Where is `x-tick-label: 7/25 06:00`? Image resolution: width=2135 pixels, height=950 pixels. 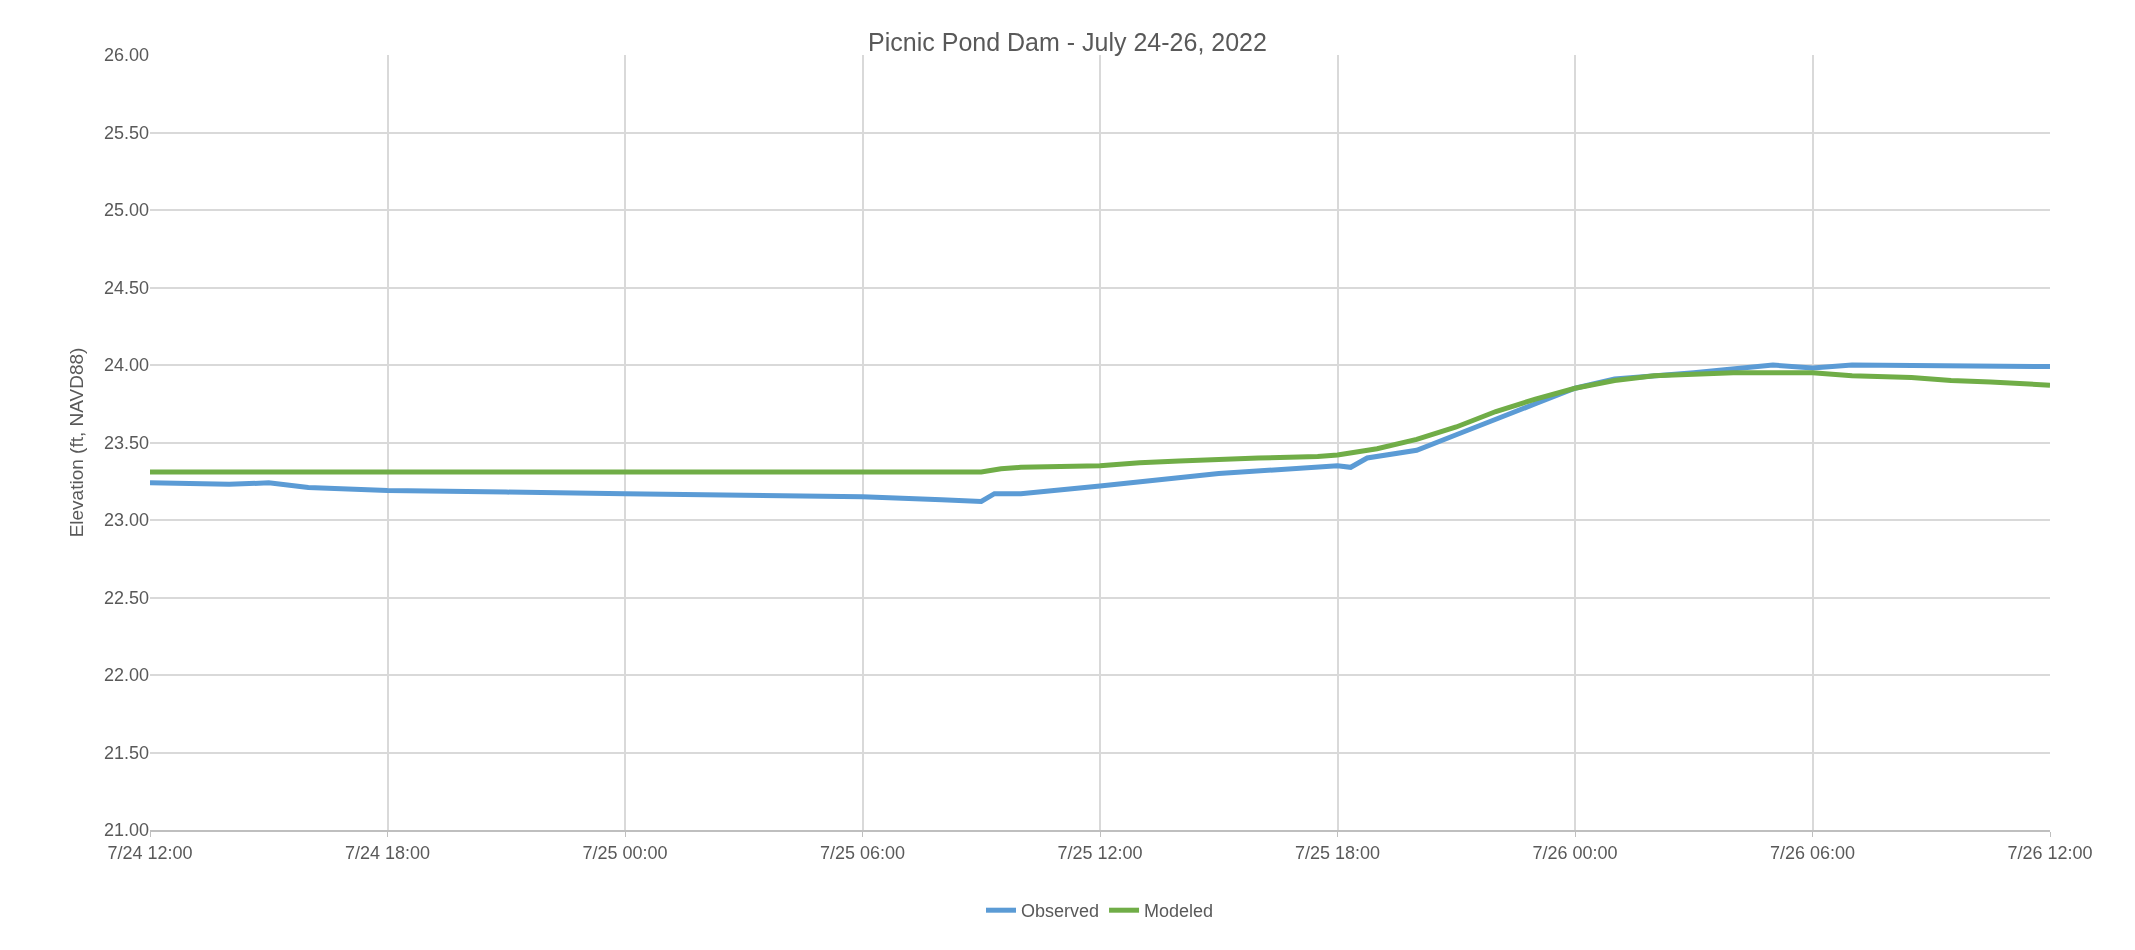
x-tick-label: 7/25 06:00 is located at coordinates (862, 852).